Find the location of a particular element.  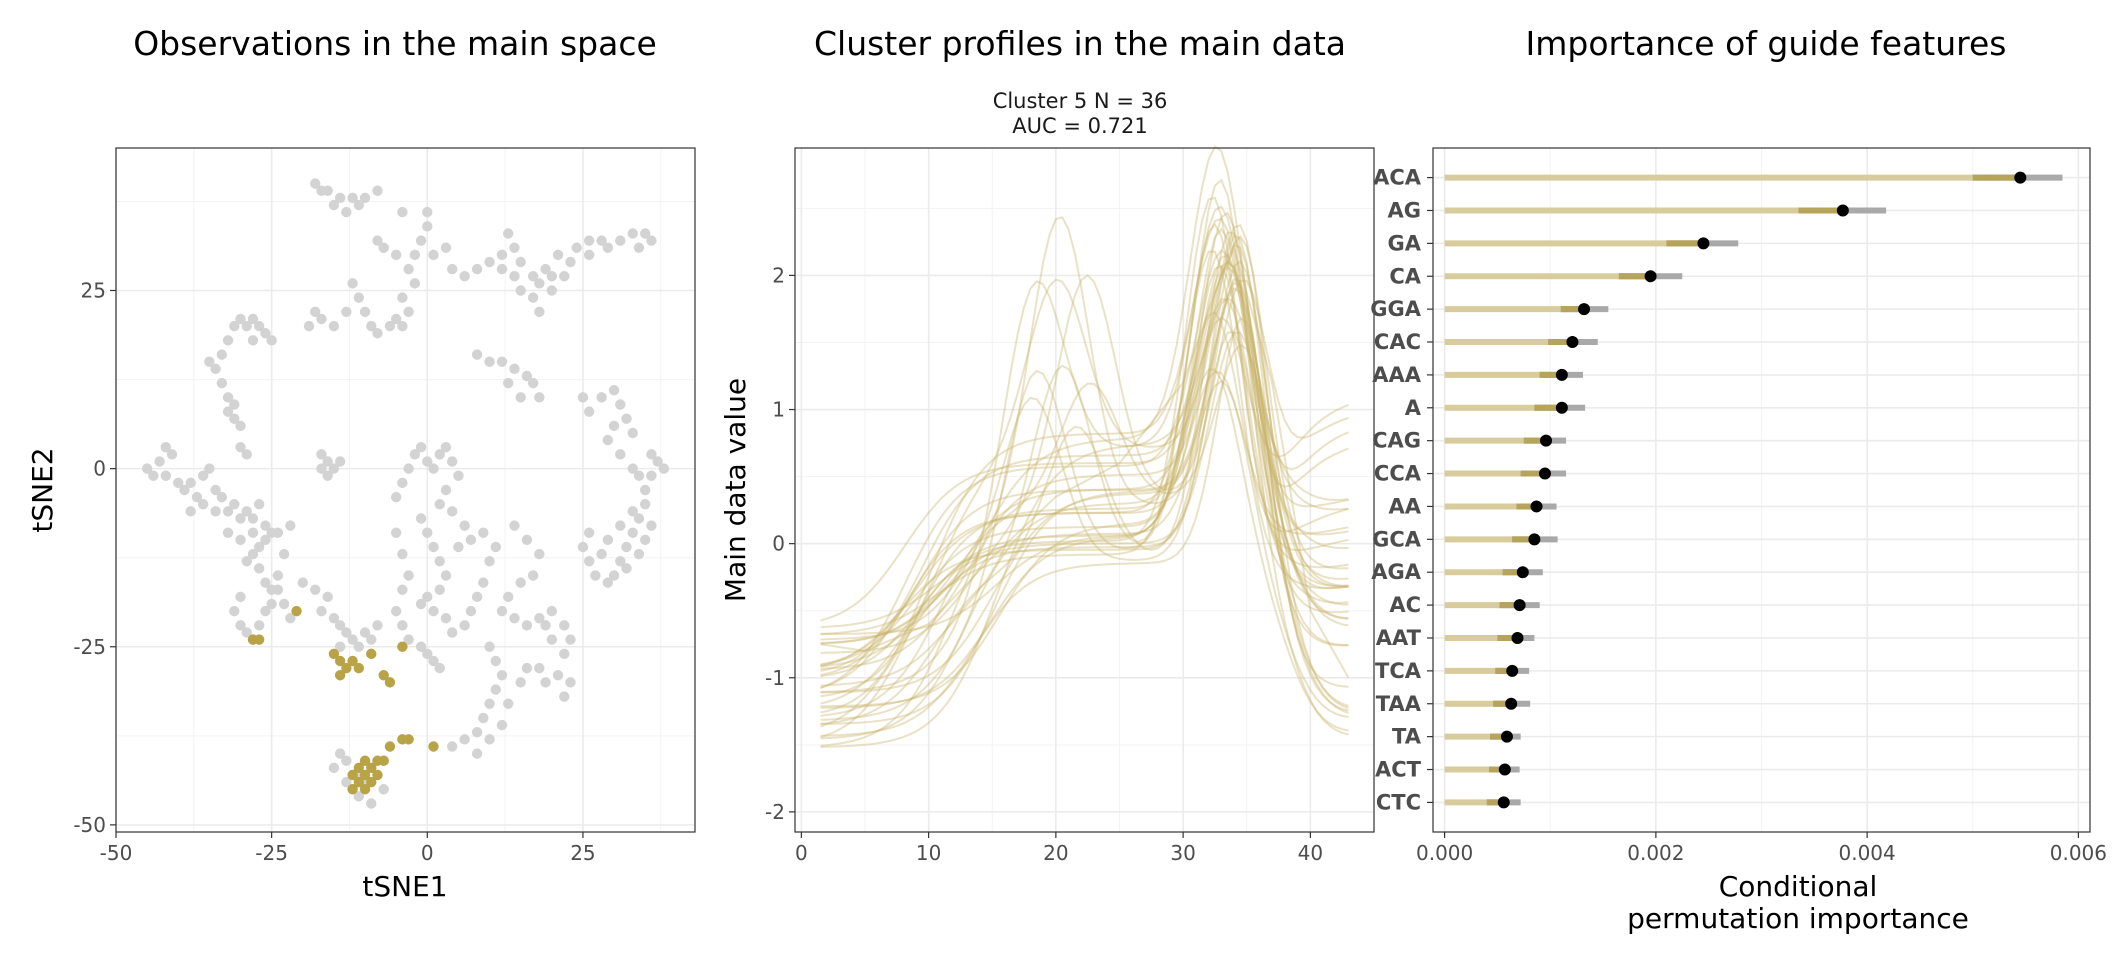

feature-label: AAA is located at coordinates (1397, 375).